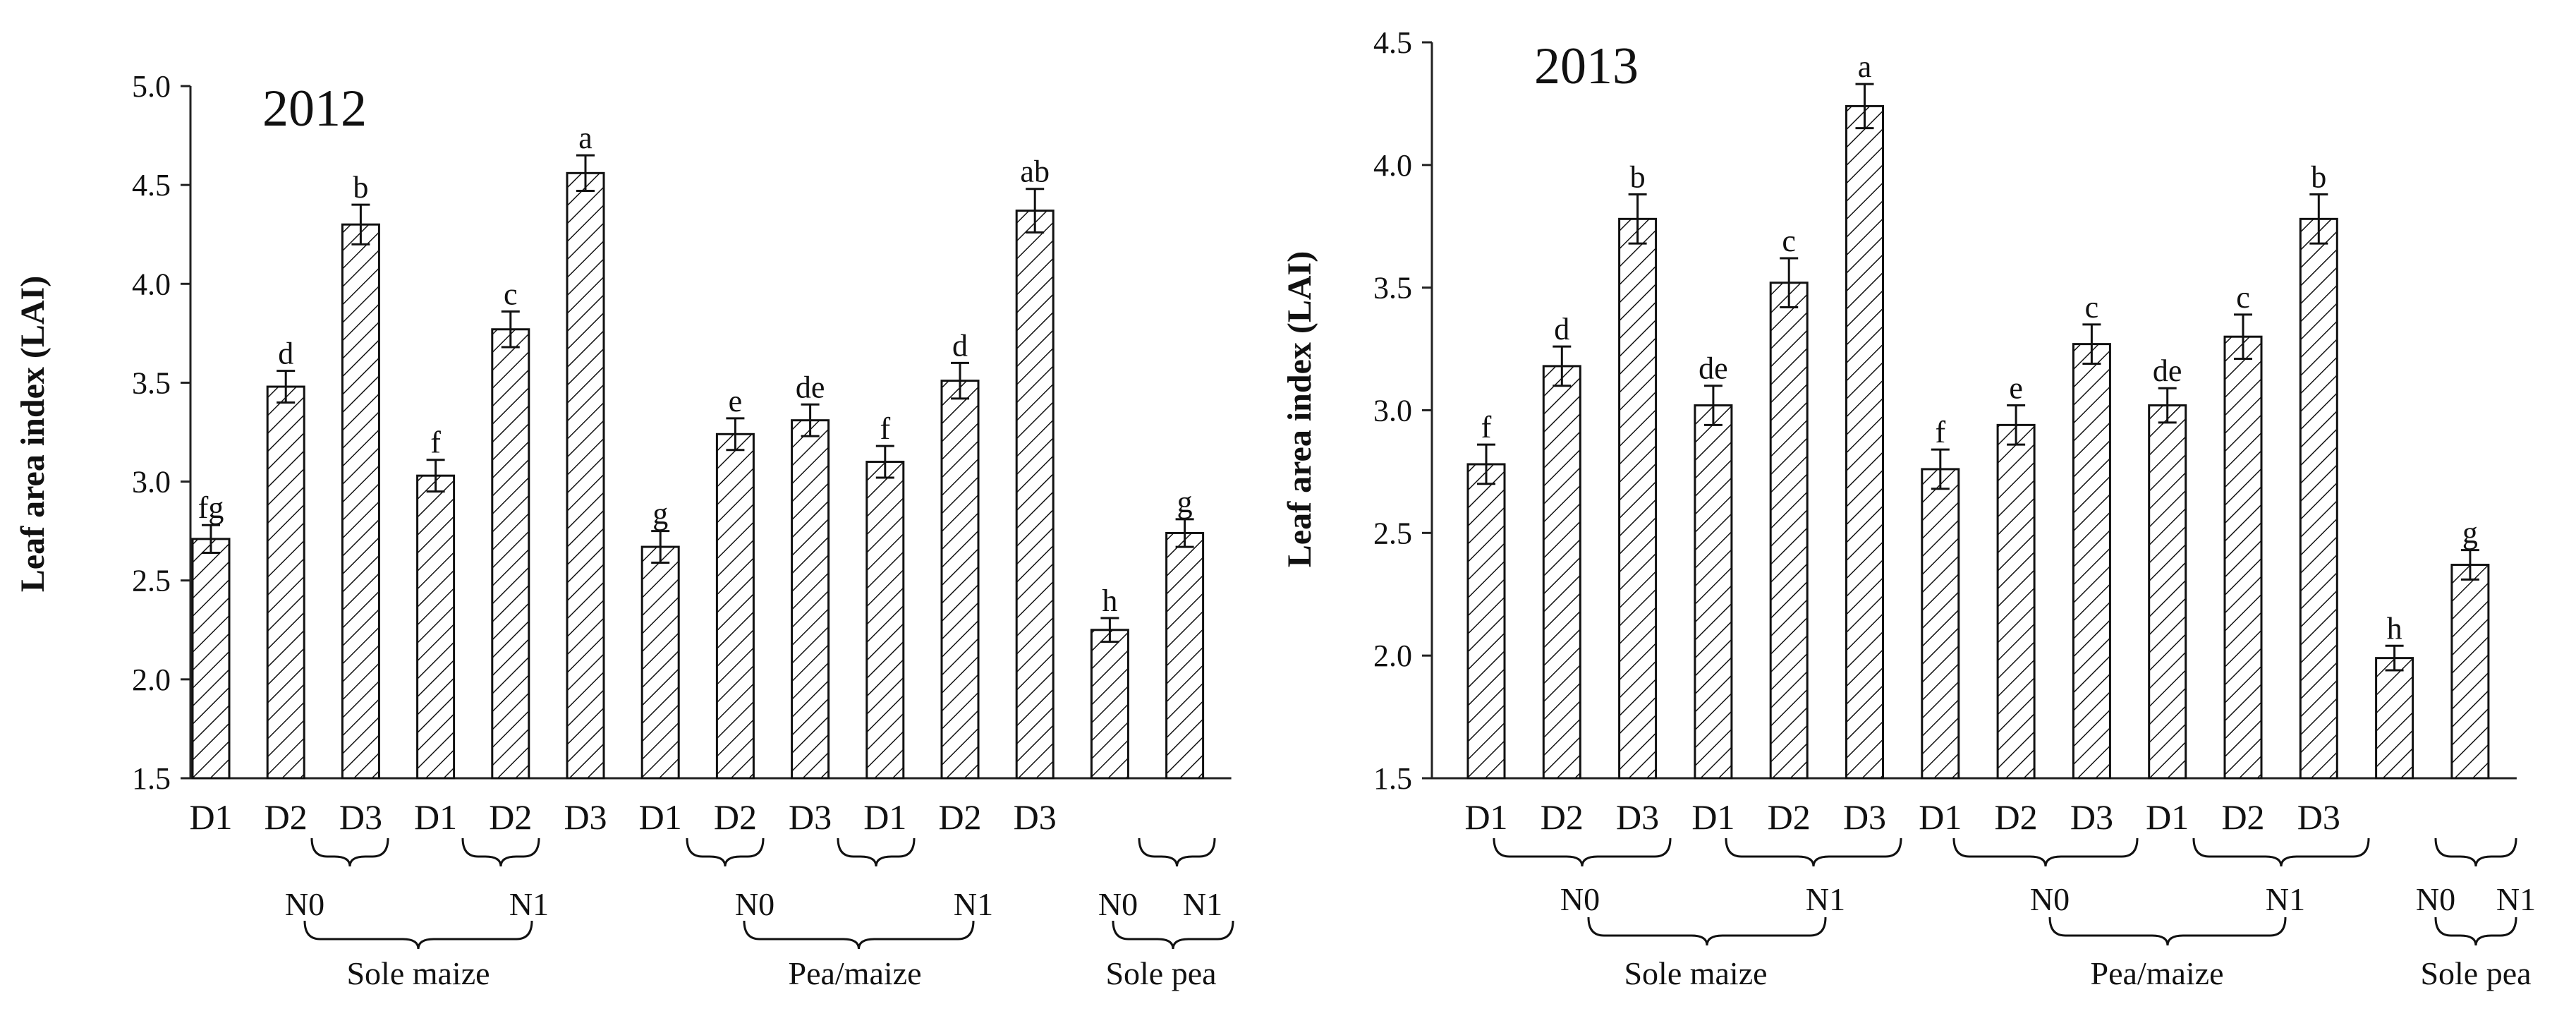 This screenshot has height=1016, width=2576. I want to click on y-axis-label: Leaf area index (LAI), so click(32, 434).